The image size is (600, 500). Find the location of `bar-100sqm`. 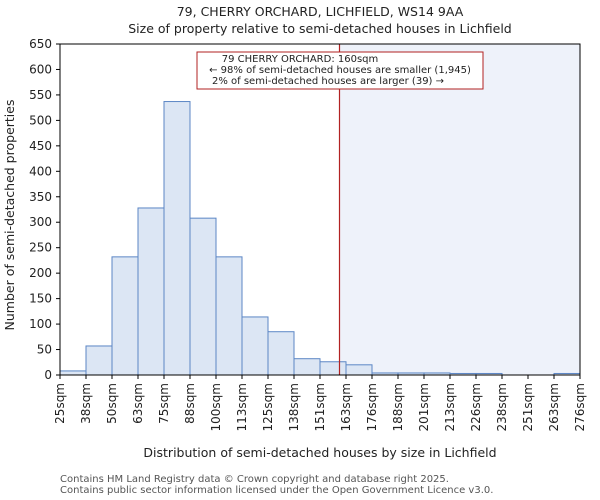

bar-100sqm is located at coordinates (229, 316).